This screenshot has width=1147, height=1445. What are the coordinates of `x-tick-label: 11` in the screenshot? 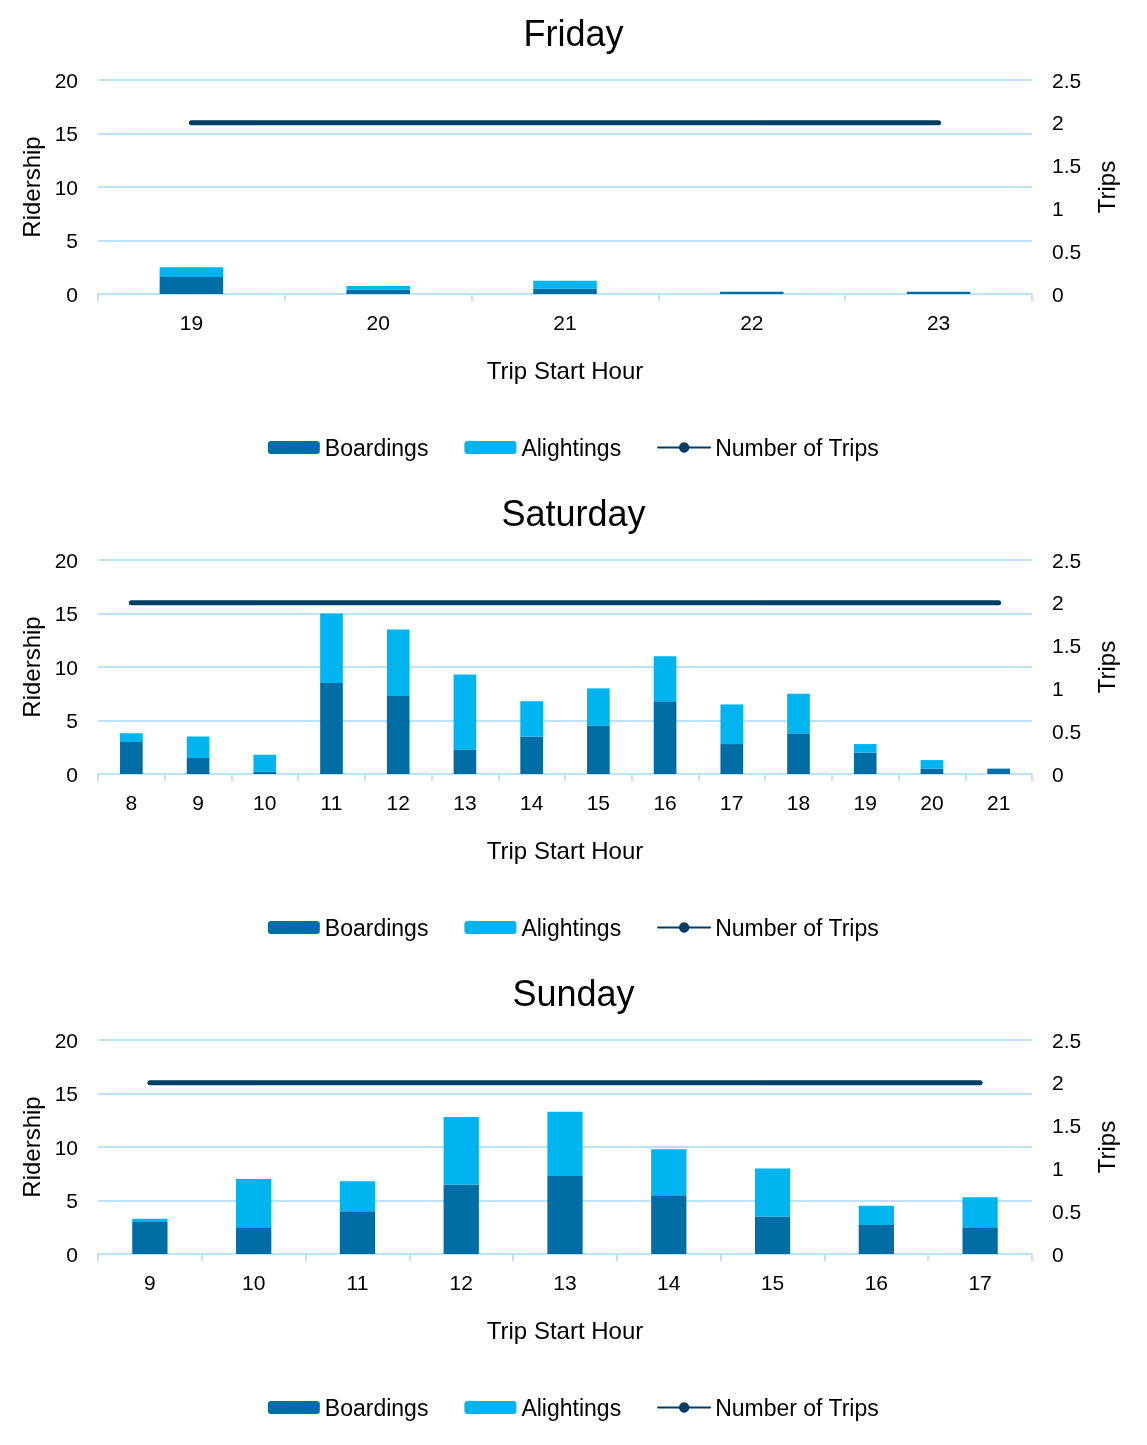 It's located at (357, 1282).